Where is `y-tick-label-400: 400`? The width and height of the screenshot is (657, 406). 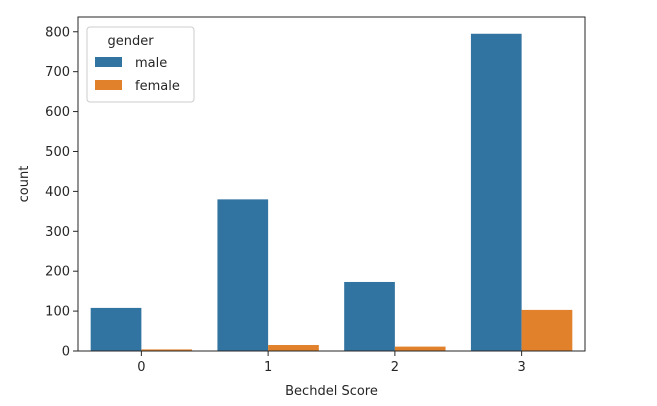 y-tick-label-400: 400 is located at coordinates (57, 192).